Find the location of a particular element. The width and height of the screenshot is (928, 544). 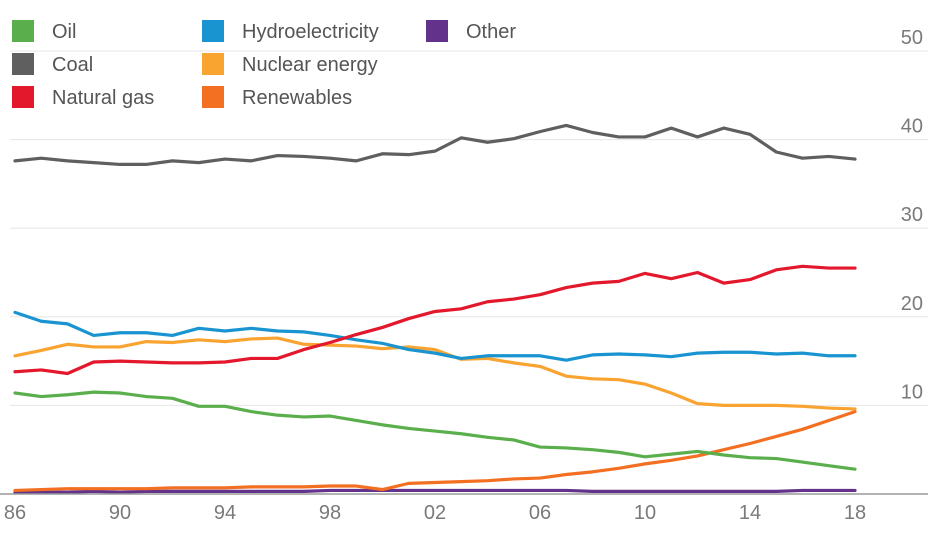

x-tick-label-86: 86 is located at coordinates (15, 513).